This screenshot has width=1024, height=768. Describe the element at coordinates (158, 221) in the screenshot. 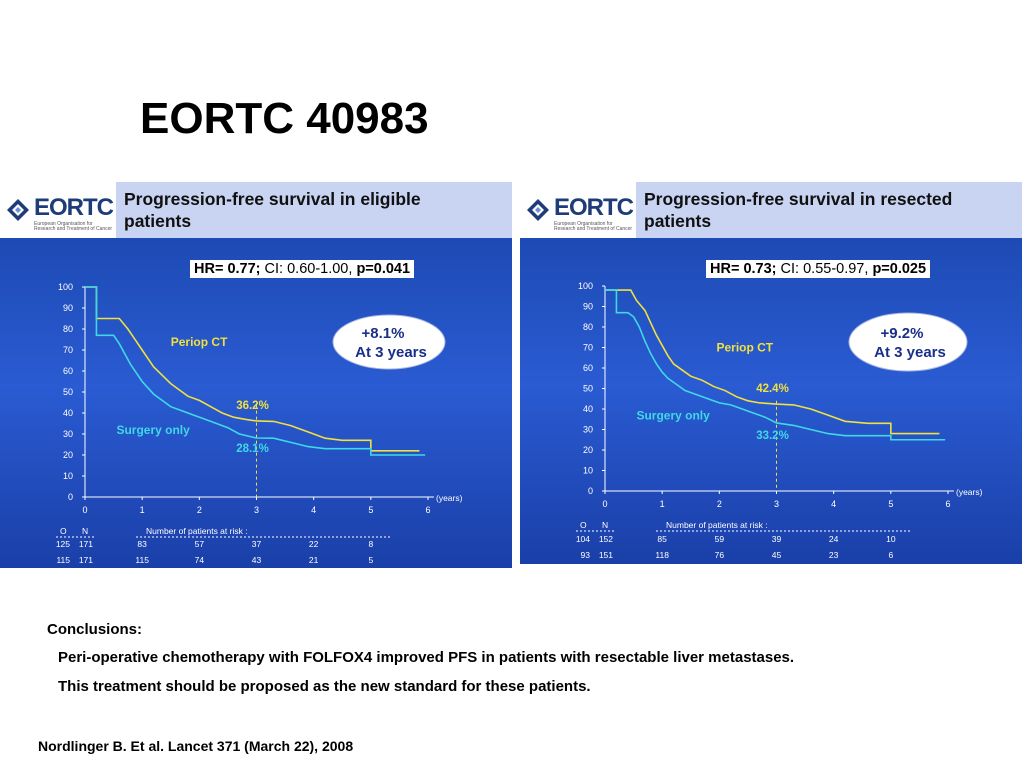

I see `panel-title-line2: patients` at that location.